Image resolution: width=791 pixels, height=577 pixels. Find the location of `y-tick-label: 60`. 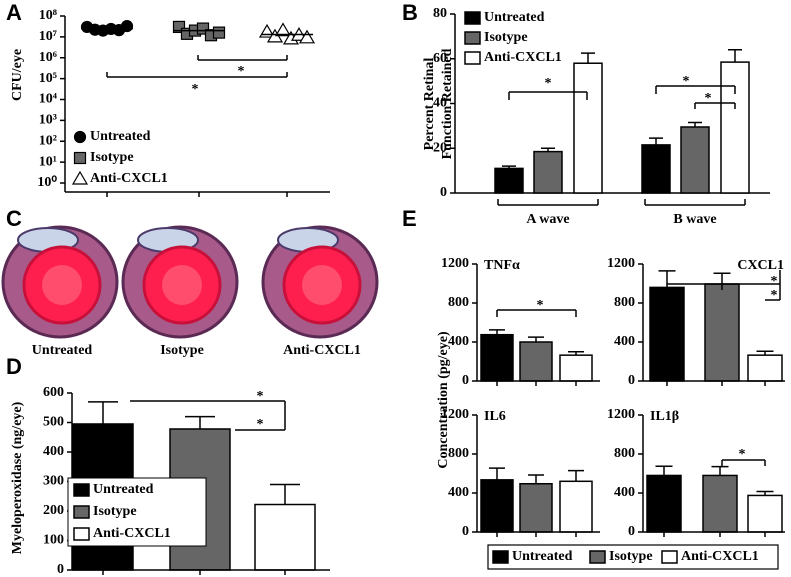

y-tick-label: 60 is located at coordinates (440, 58).